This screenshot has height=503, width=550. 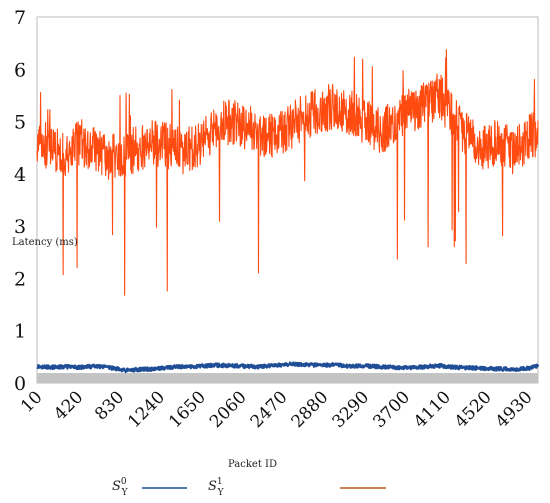 I want to click on x-tick-label: 3700, so click(x=391, y=409).